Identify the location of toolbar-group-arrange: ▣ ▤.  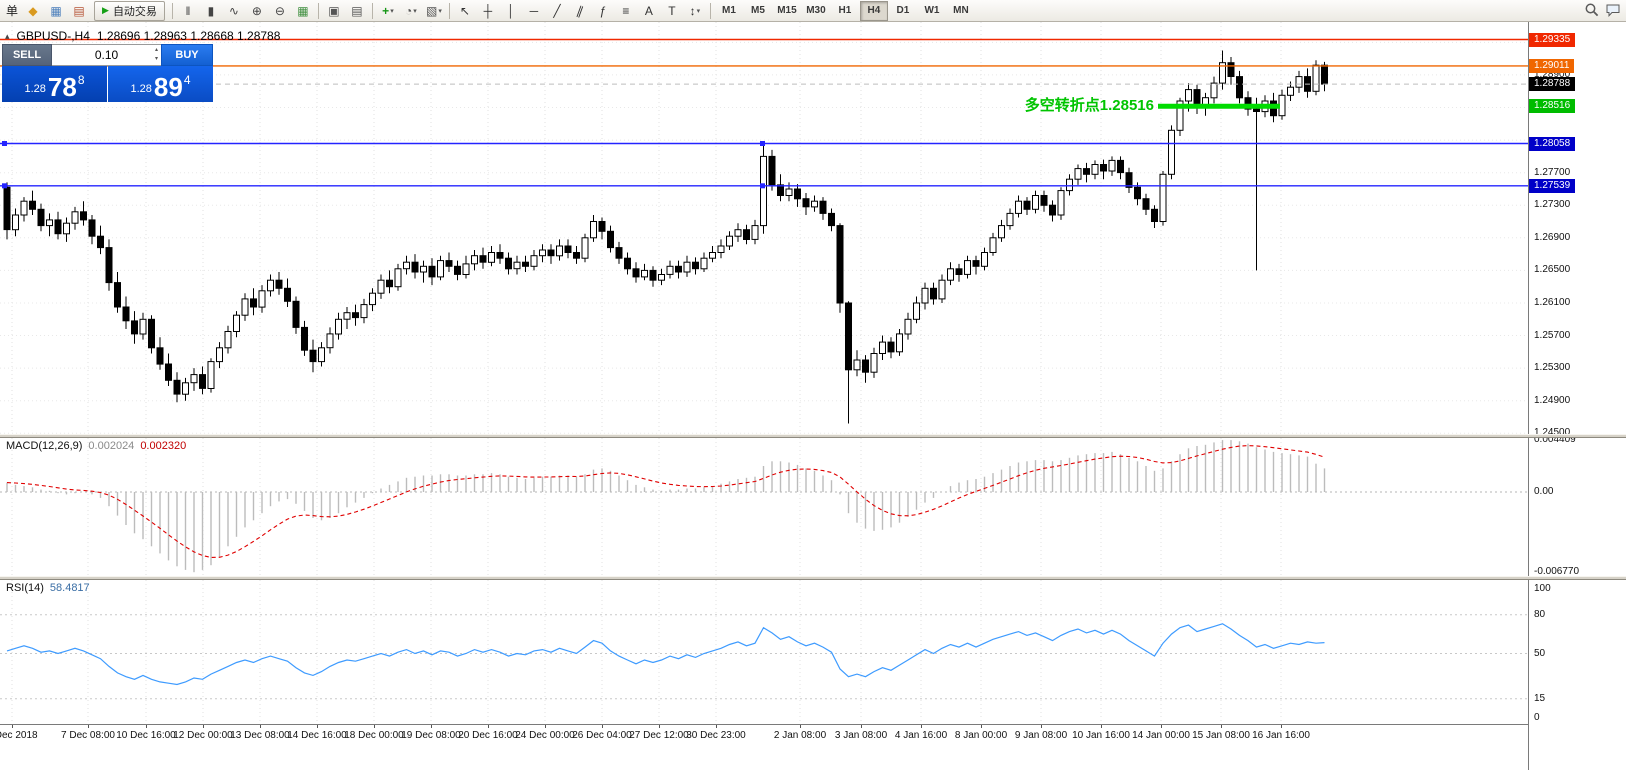
(345, 11).